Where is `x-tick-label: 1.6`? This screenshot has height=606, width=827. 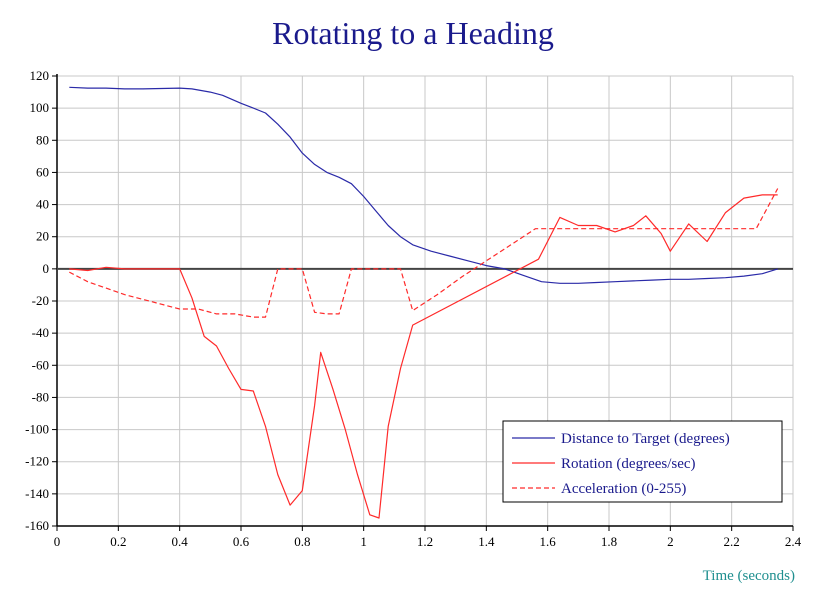
x-tick-label: 1.6 is located at coordinates (548, 541).